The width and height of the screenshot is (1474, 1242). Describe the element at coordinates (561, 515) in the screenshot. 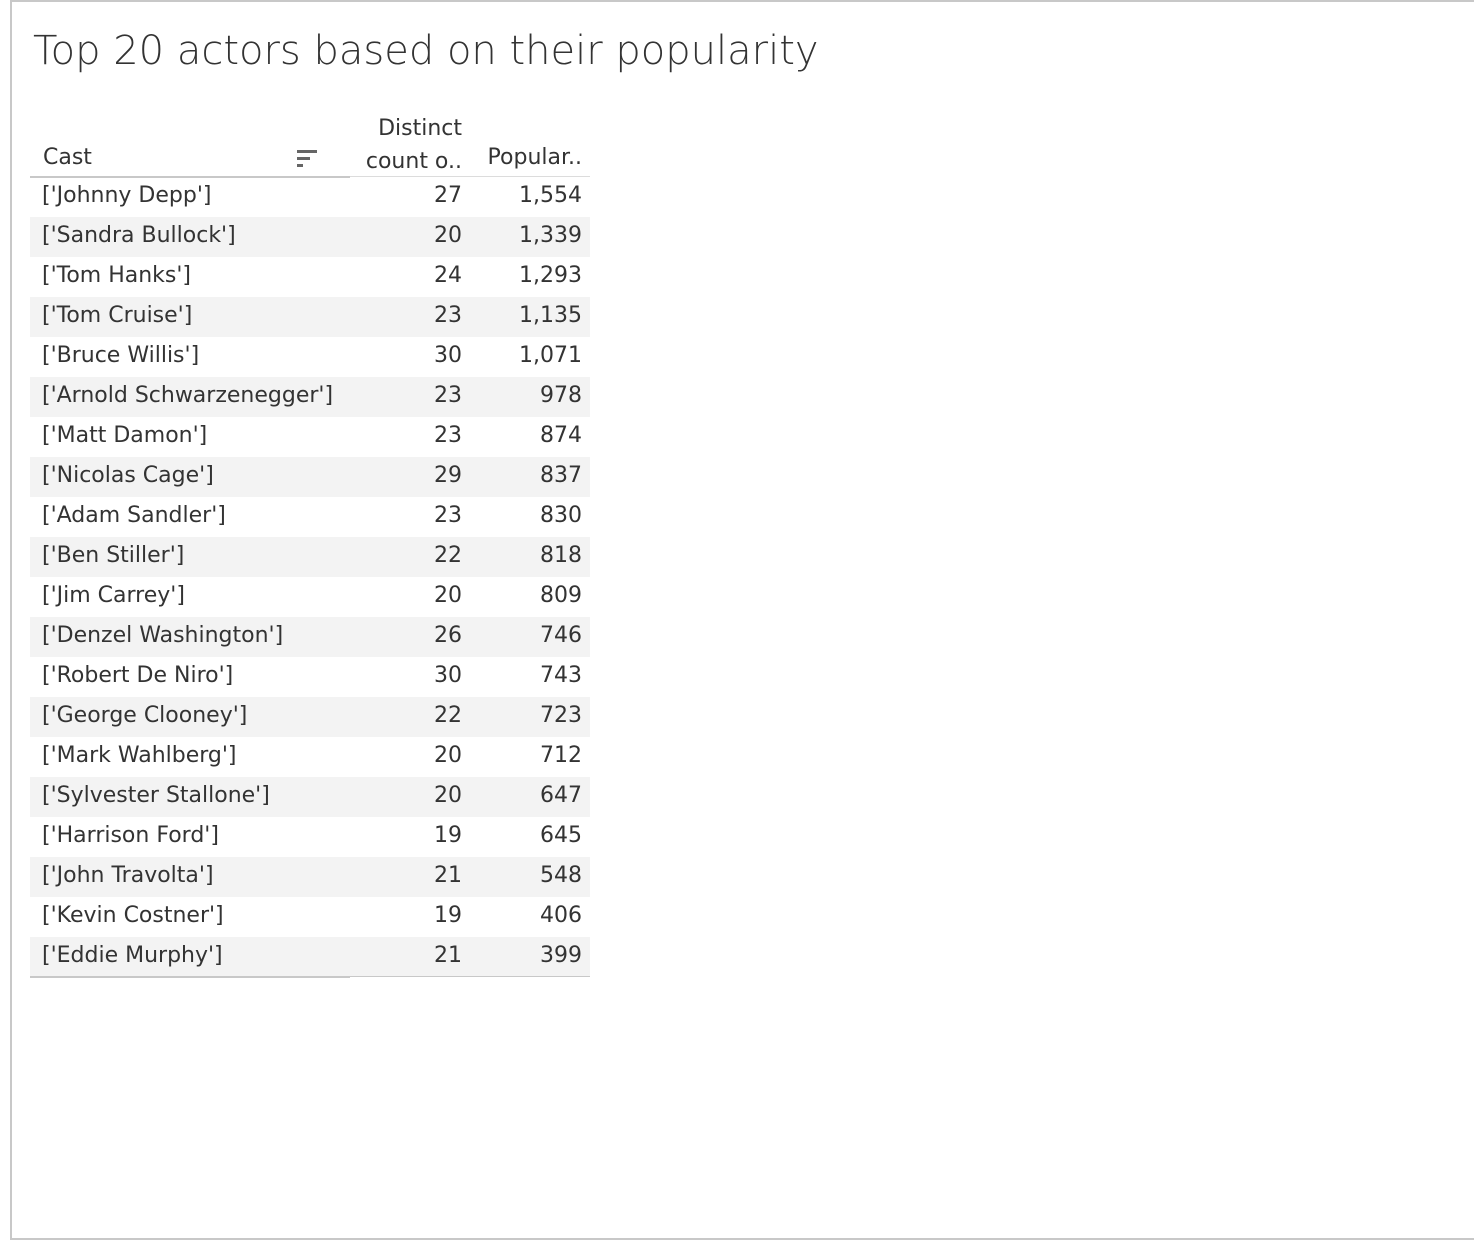

I see `cell-popularity: 830` at that location.